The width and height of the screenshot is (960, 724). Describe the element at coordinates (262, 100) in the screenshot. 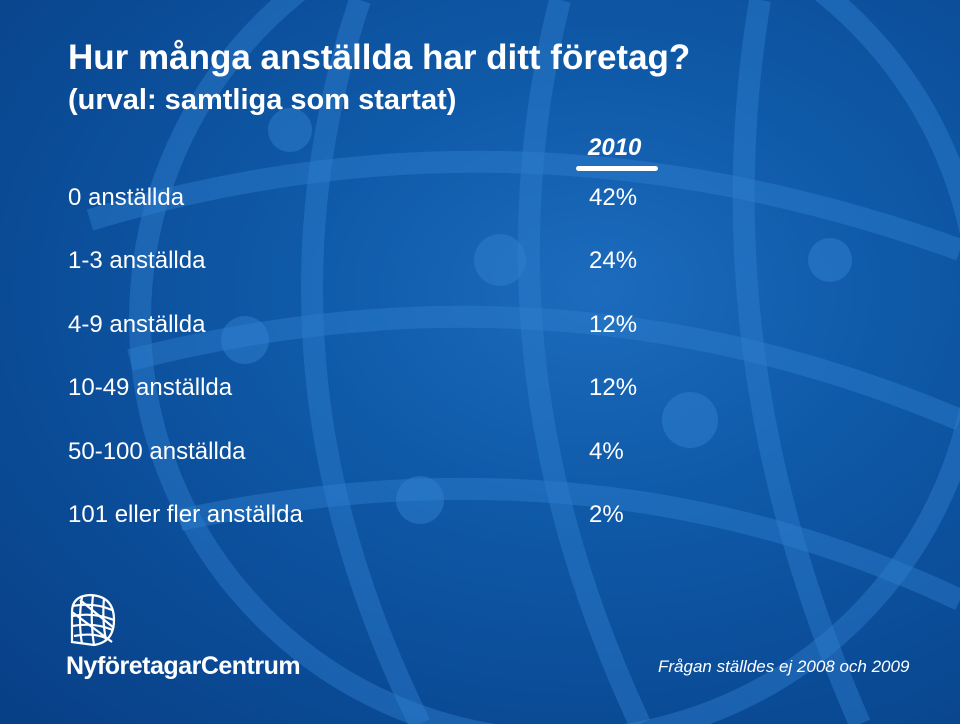

I see `slide-subtitle: (urval: samtliga som startat)` at that location.